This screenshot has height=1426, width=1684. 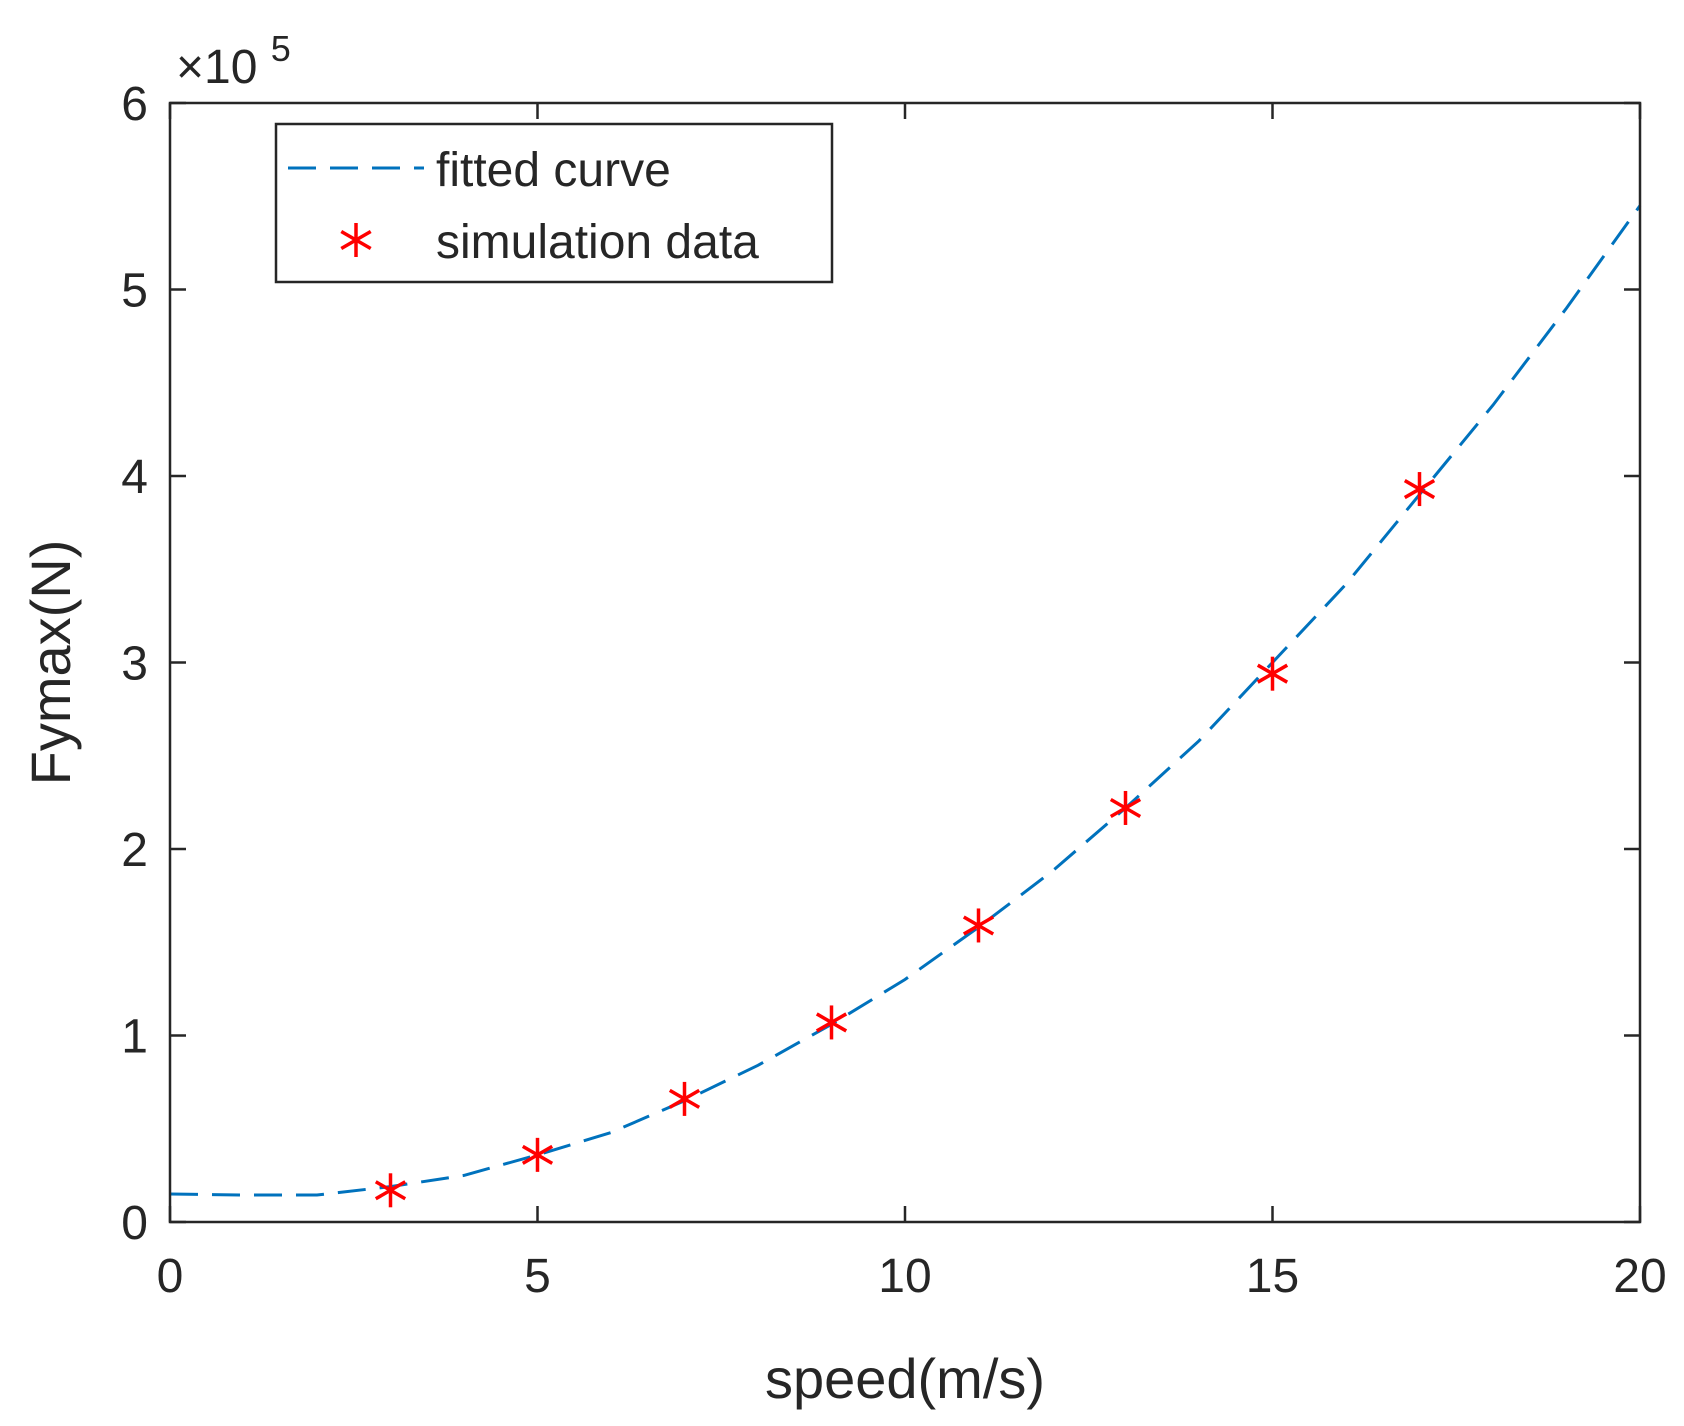 I want to click on legend-simulation-data-swatch, so click(x=356, y=240).